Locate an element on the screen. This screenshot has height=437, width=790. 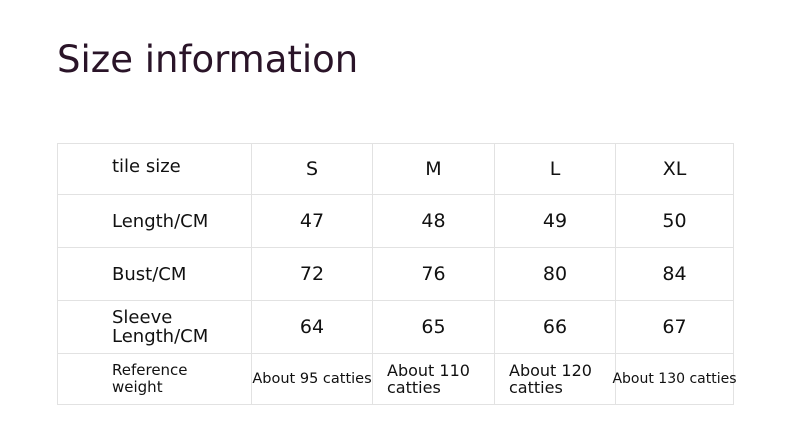
table-cell: Length/CM is located at coordinates (154, 221).